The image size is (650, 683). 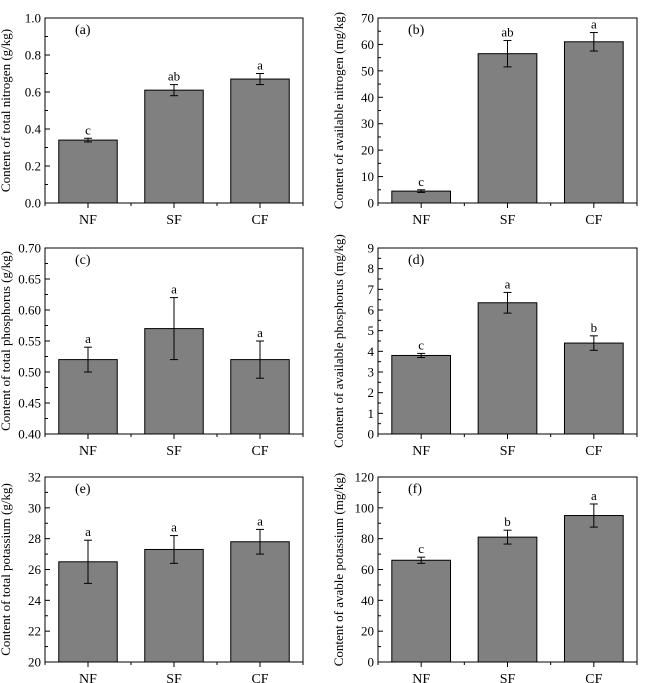 I want to click on y-tick-label: 0.40, so click(x=29, y=434).